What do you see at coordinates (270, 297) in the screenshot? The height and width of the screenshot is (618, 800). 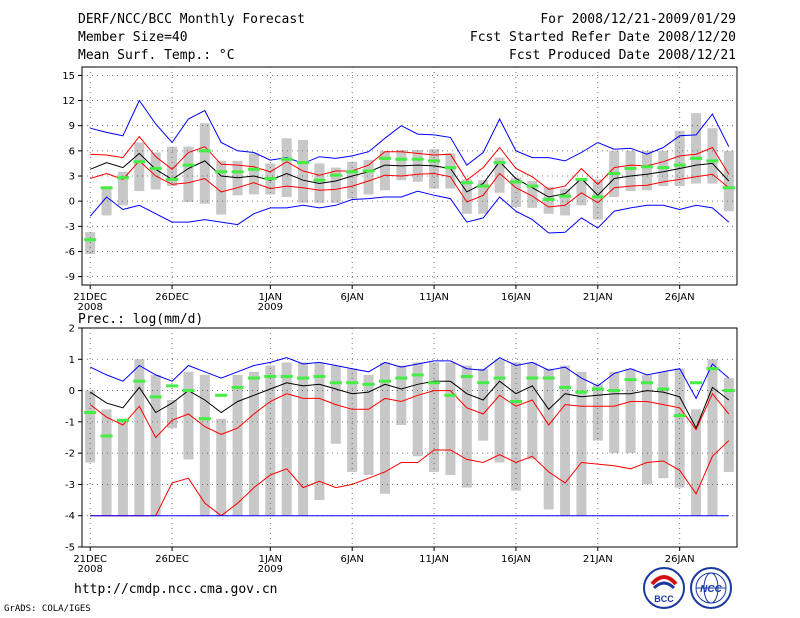 I see `temp-x-tick-label: 1JAN` at bounding box center [270, 297].